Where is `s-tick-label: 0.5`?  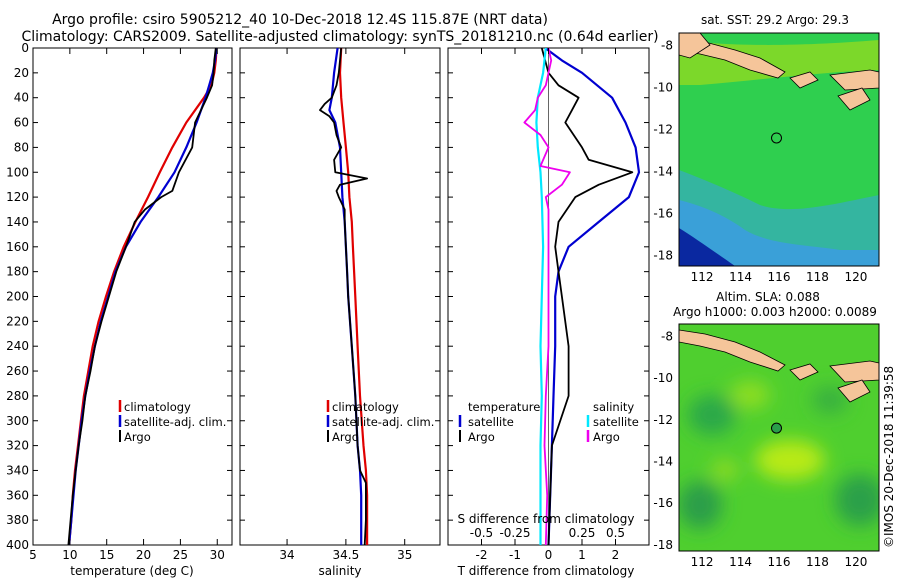 s-tick-label: 0.5 is located at coordinates (615, 533).